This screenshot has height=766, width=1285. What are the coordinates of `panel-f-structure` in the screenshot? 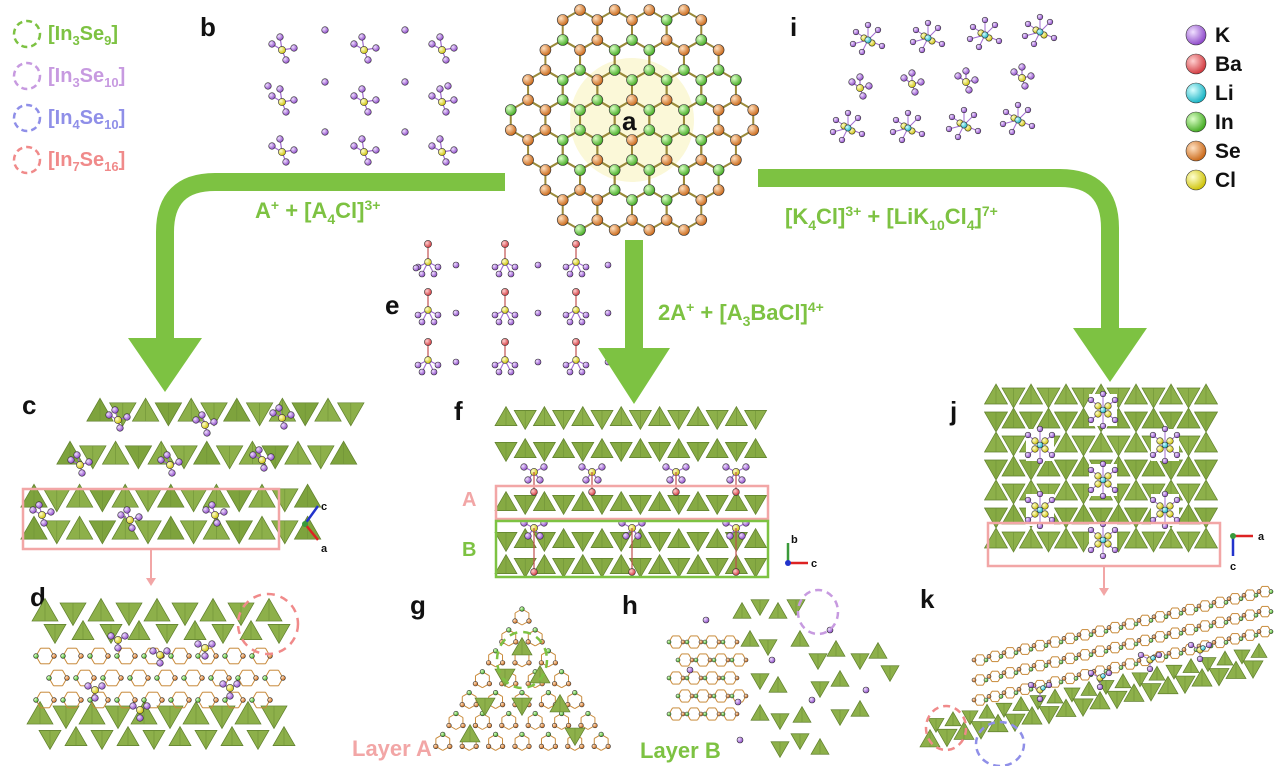 It's located at (631, 492).